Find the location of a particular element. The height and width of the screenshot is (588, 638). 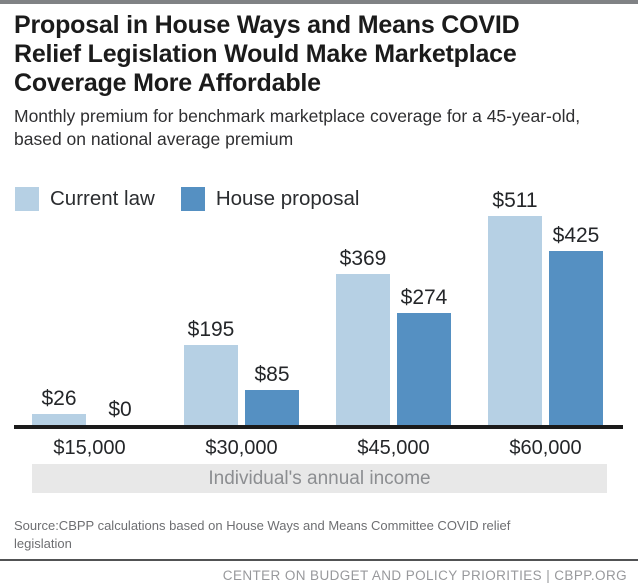

x-axis-label: $30,000 is located at coordinates (241, 448).